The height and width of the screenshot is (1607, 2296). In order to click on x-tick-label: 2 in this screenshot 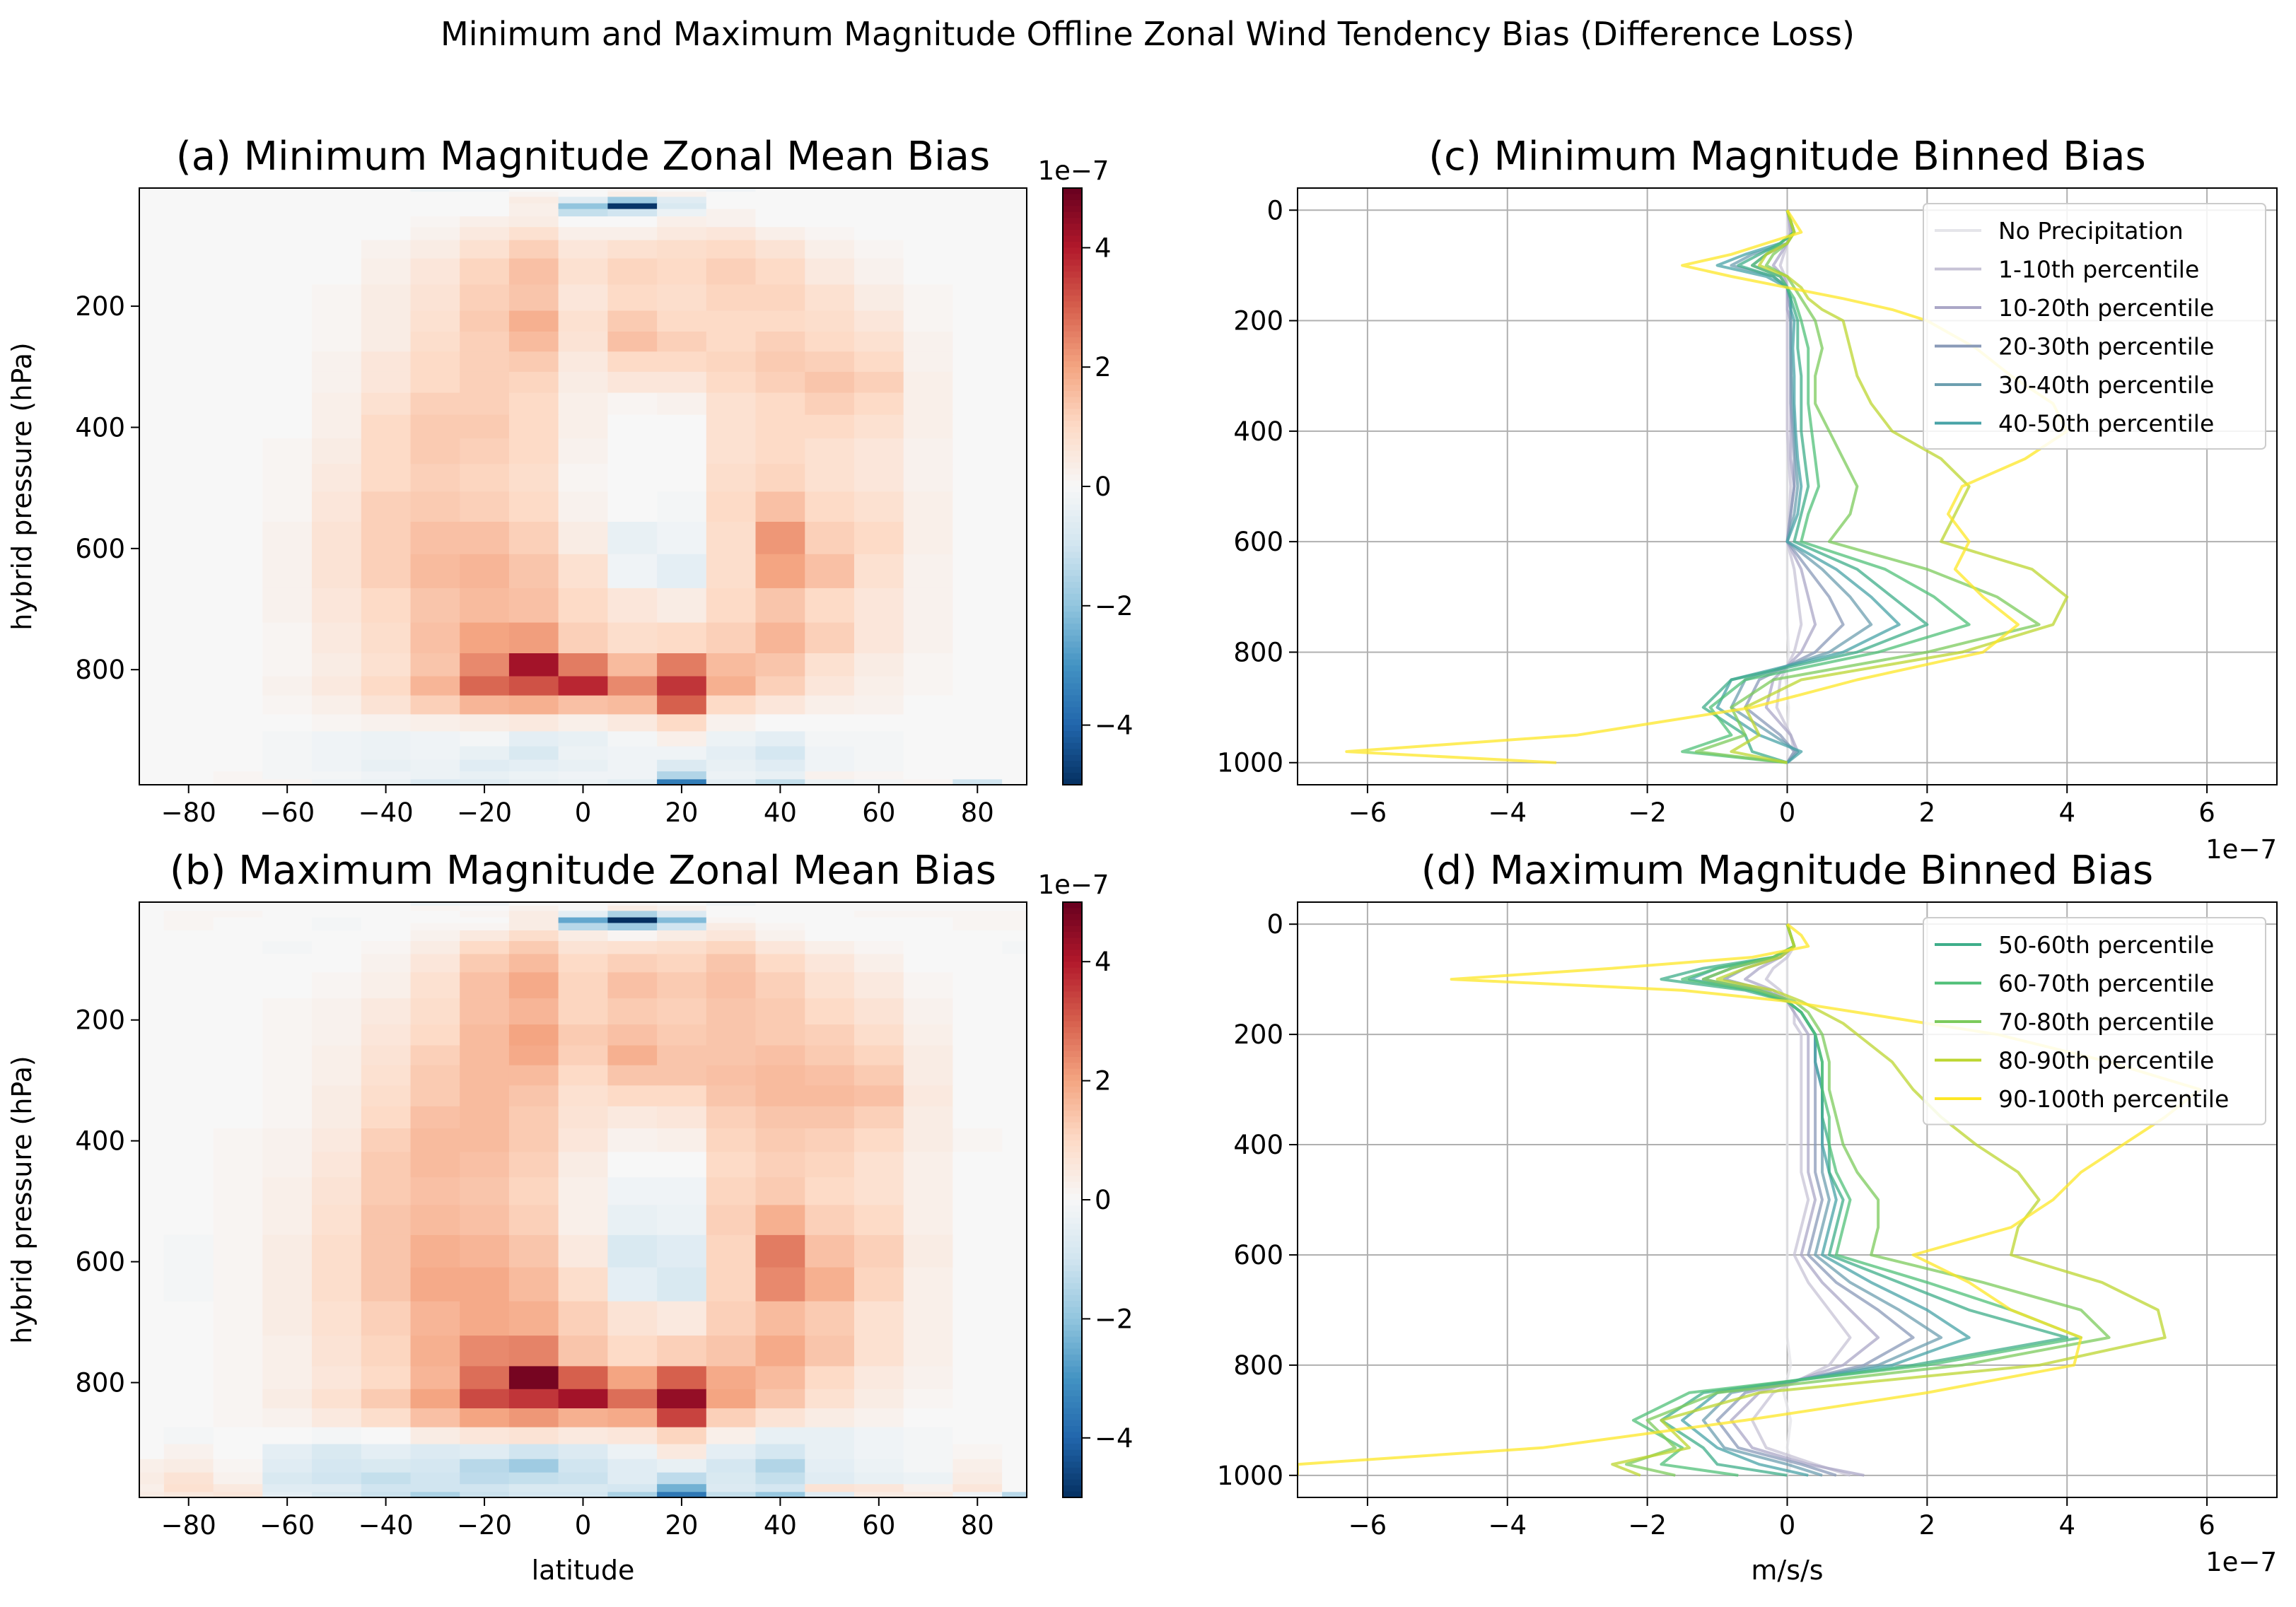, I will do `click(1928, 812)`.